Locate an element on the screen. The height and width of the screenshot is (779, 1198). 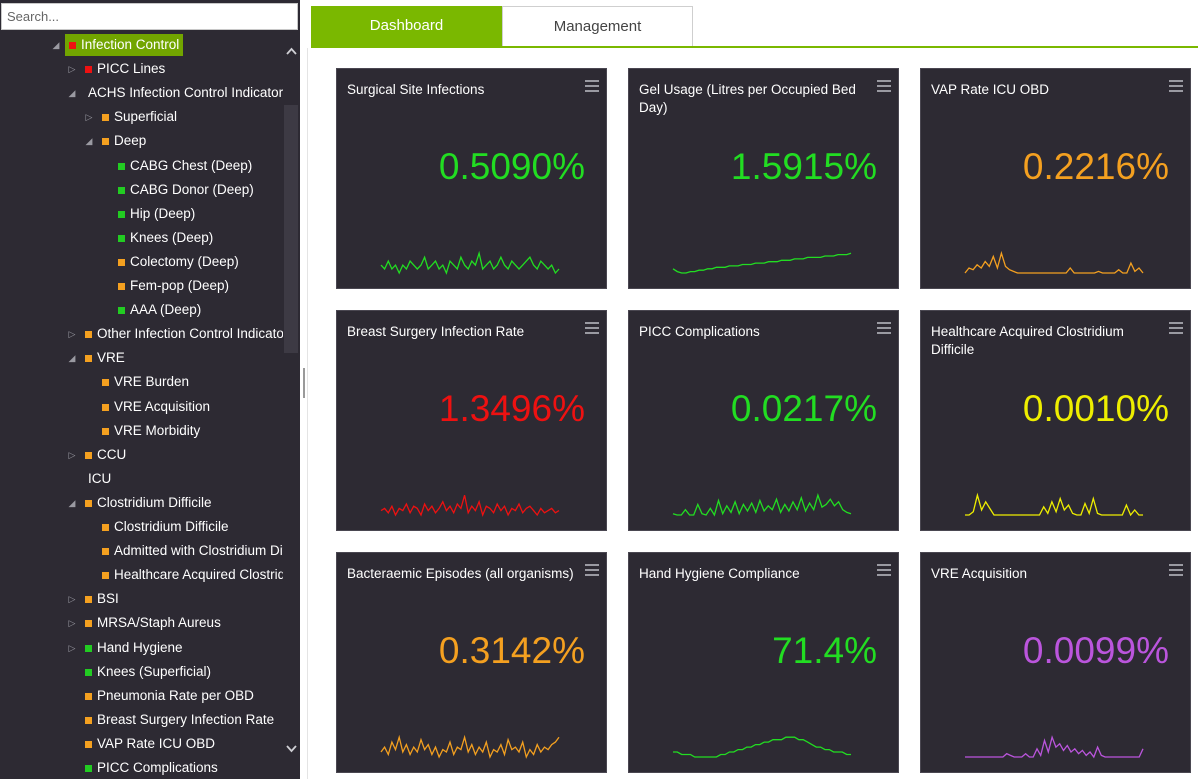
tree-item: ◢ VRE is located at coordinates (97, 358).